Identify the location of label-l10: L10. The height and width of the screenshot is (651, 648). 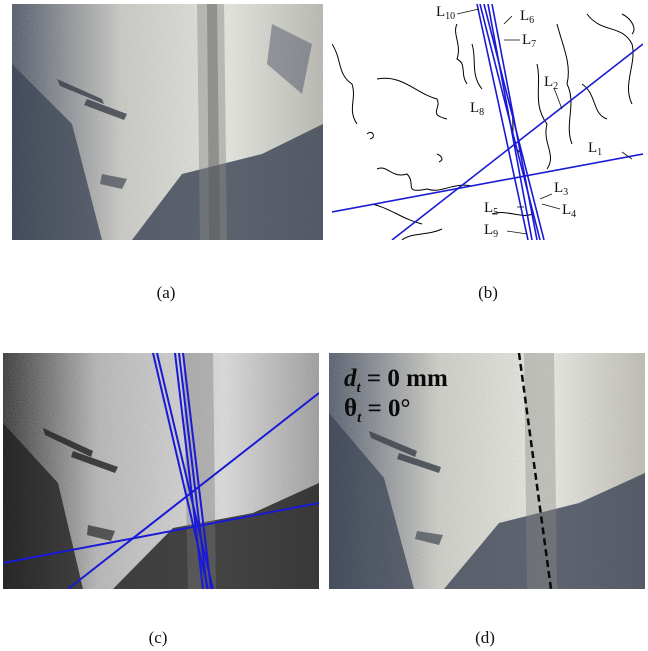
(445, 13).